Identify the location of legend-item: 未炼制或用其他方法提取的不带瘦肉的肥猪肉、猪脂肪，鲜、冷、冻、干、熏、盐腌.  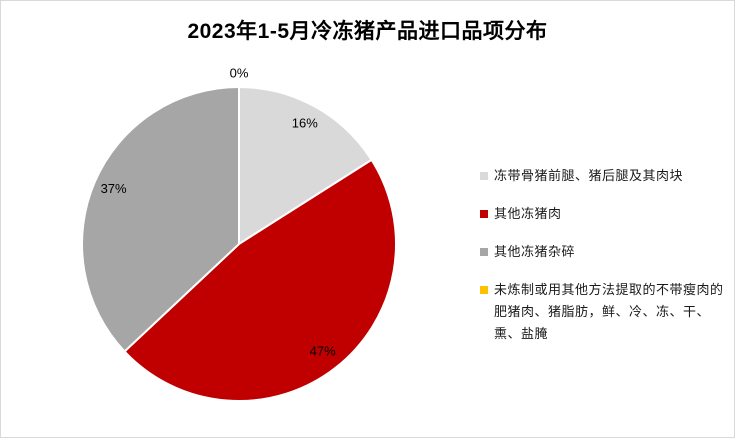
(606, 312).